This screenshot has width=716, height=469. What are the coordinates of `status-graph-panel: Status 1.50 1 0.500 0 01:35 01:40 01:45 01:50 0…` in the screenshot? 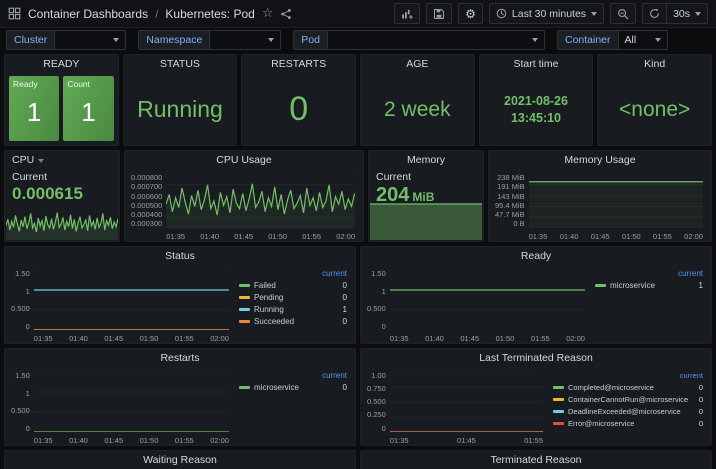 It's located at (180, 295).